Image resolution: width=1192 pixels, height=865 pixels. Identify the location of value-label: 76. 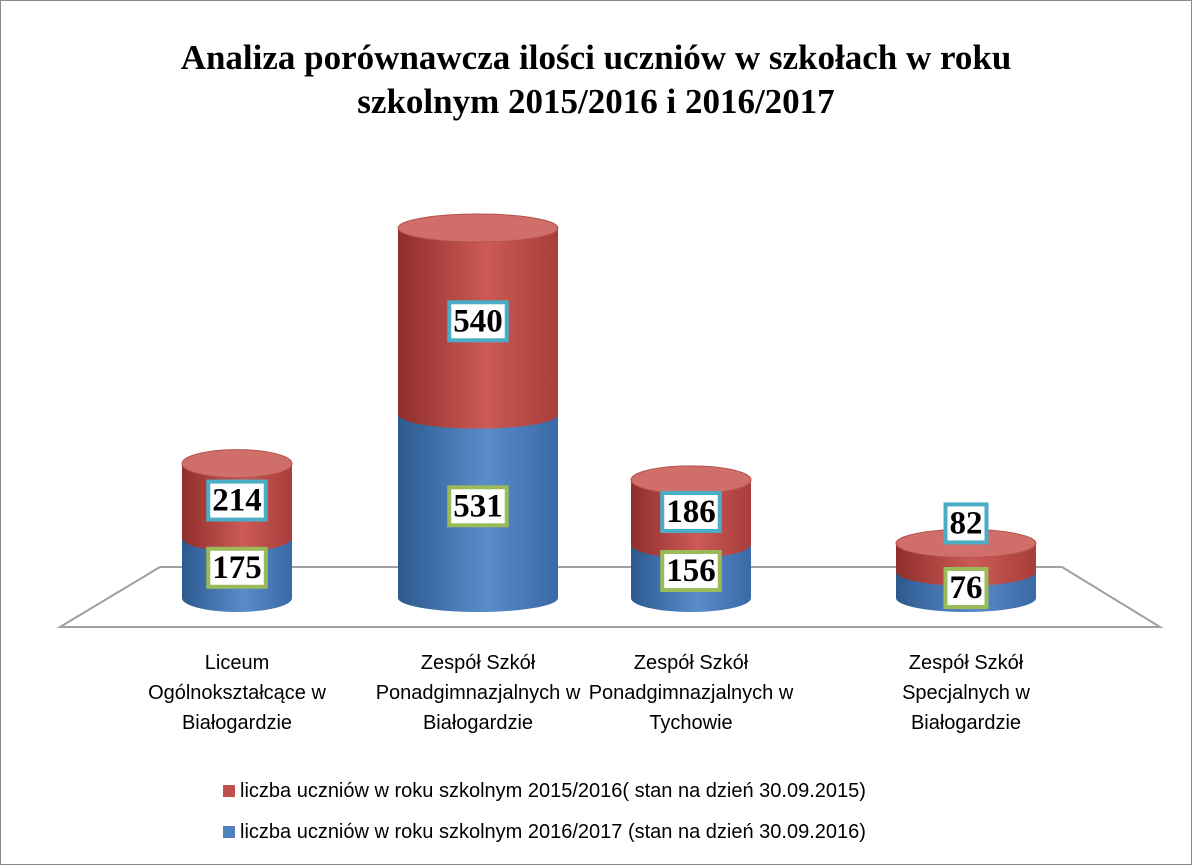
(966, 588).